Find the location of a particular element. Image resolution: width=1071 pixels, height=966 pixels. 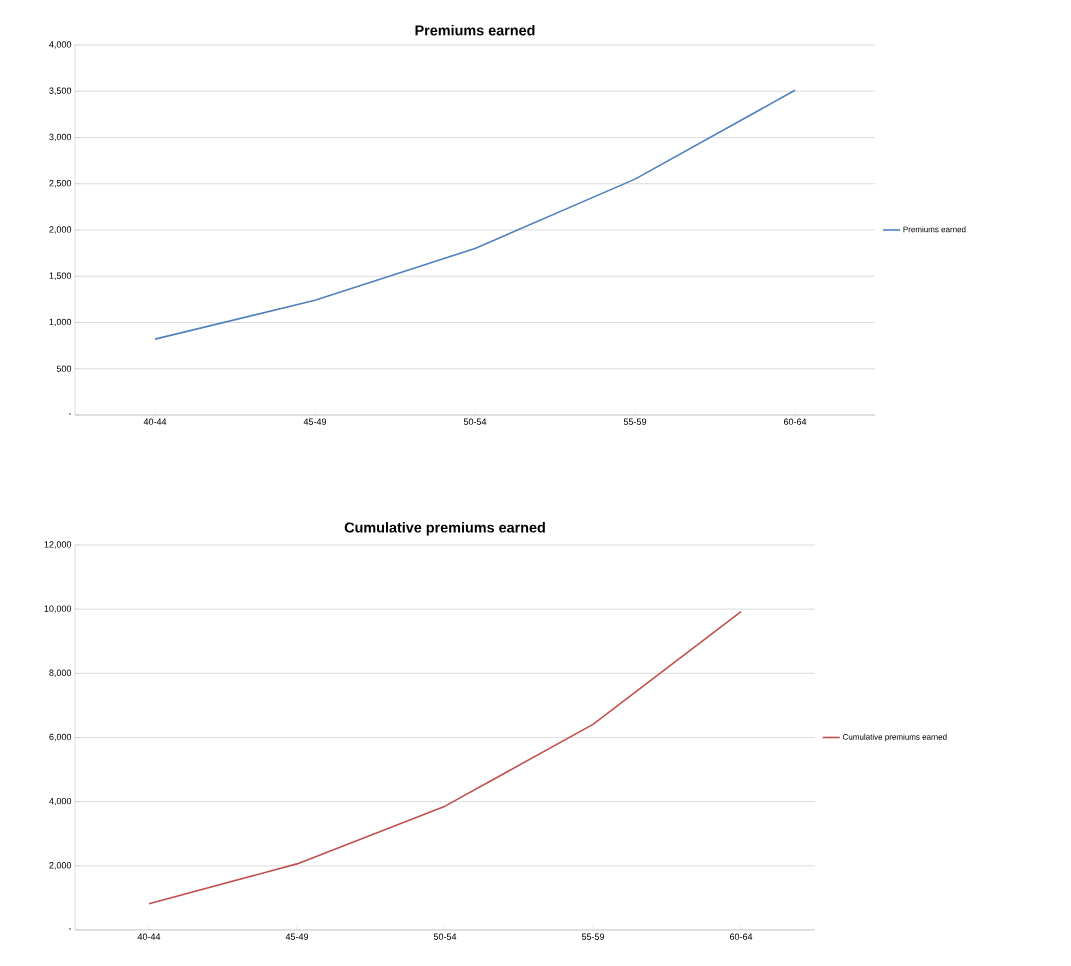

chart-title: Cumulative premiums earned is located at coordinates (444, 529).